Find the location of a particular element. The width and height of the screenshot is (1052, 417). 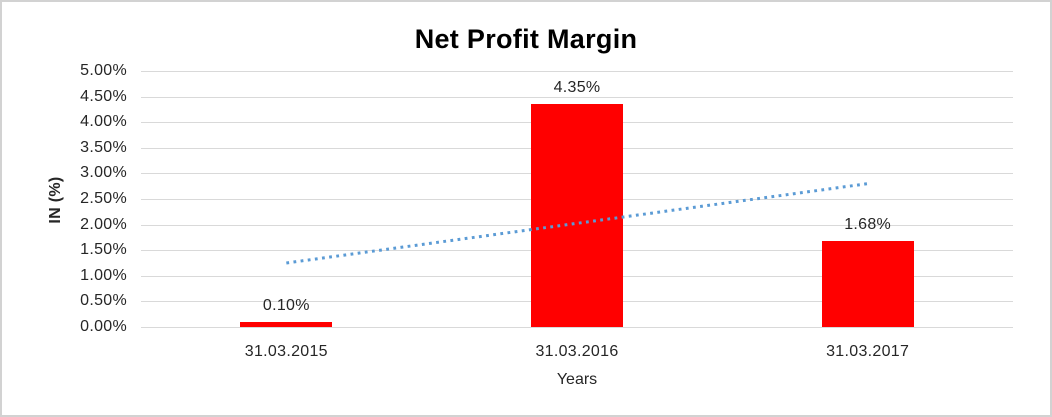

y-tick-label: 2.50% is located at coordinates (103, 198).